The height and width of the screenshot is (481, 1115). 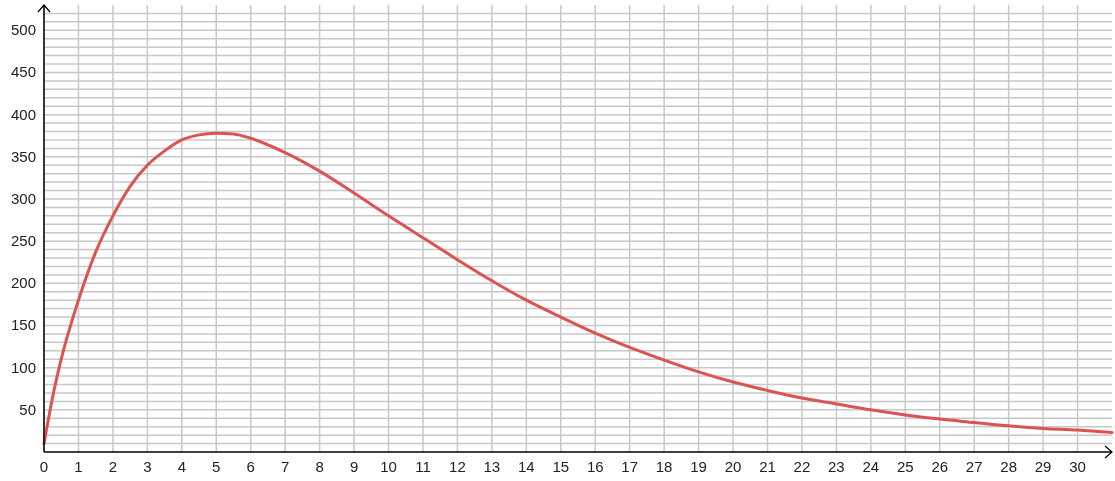 I want to click on x-tick-label: 5, so click(x=216, y=466).